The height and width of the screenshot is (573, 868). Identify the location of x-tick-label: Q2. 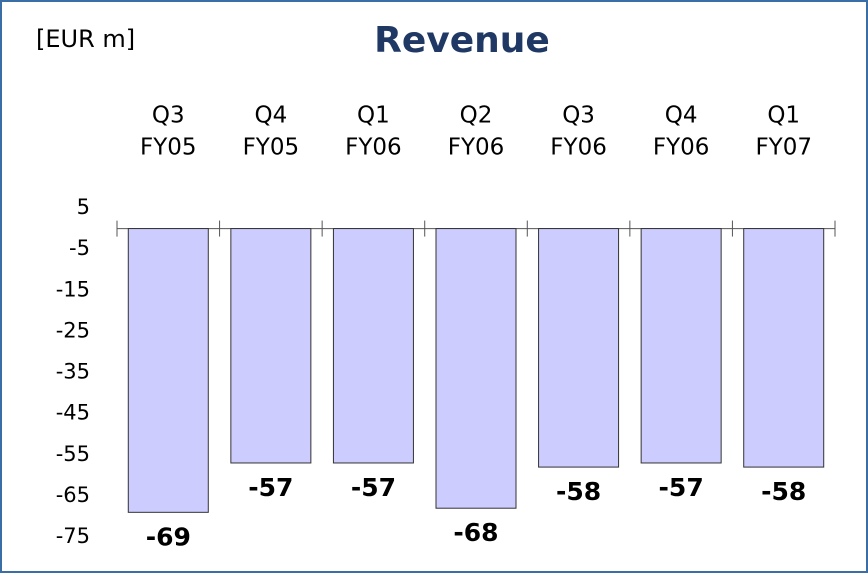
(476, 116).